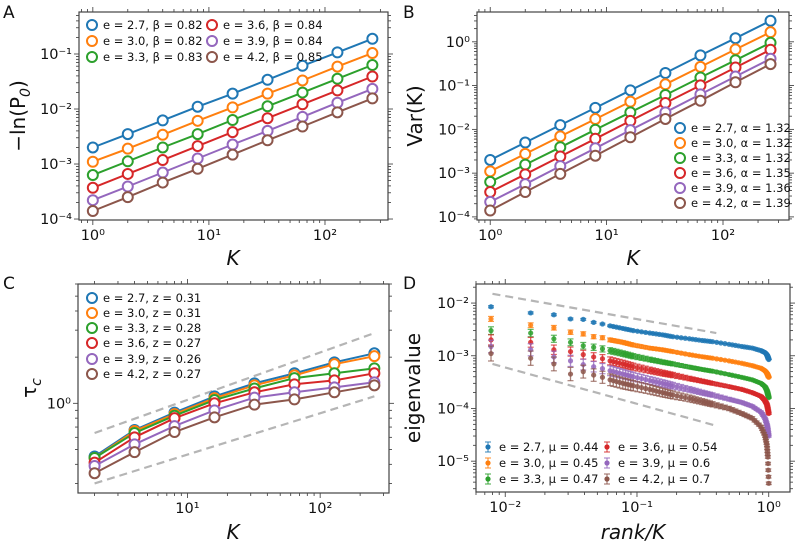  I want to click on x-tick-label: 10¹, so click(187, 509).